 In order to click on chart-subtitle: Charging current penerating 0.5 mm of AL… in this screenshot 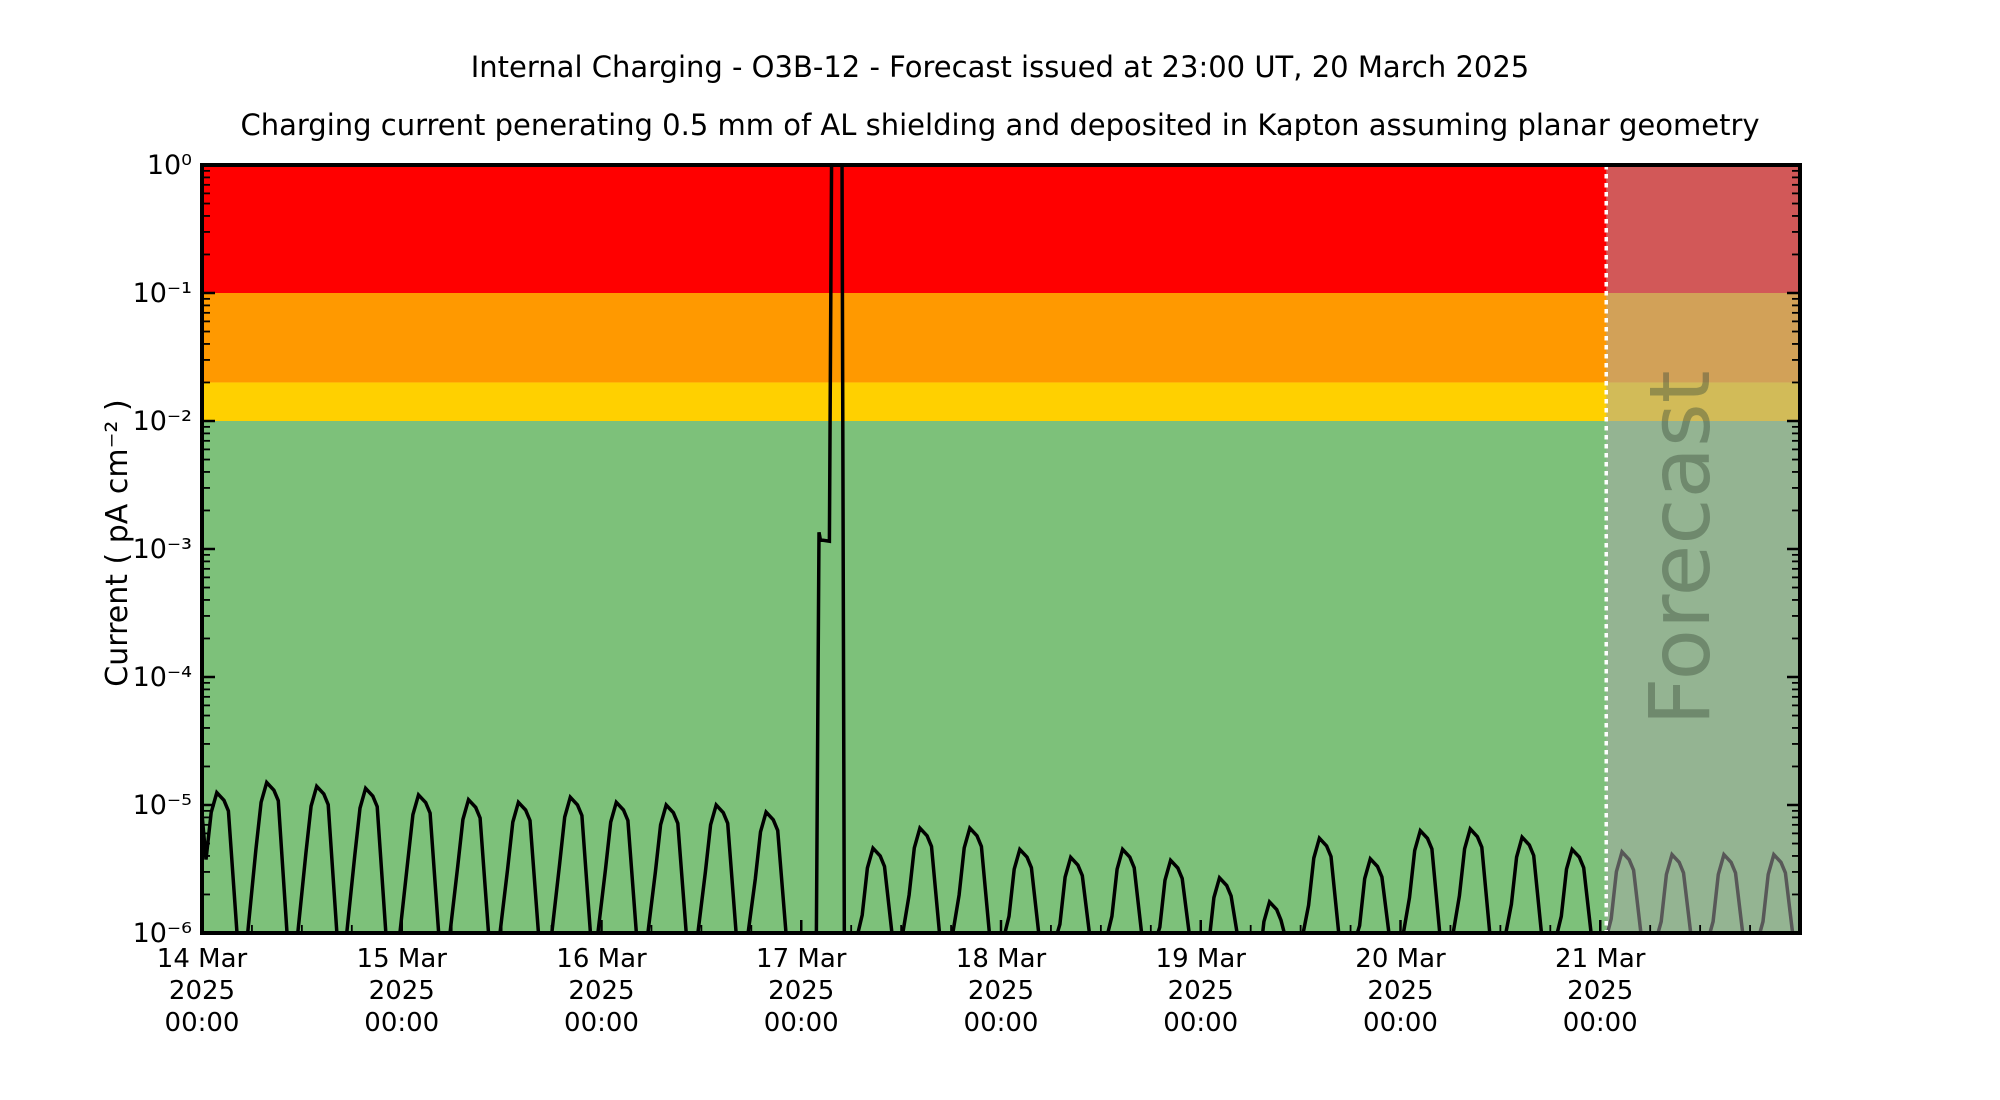, I will do `click(1000, 125)`.